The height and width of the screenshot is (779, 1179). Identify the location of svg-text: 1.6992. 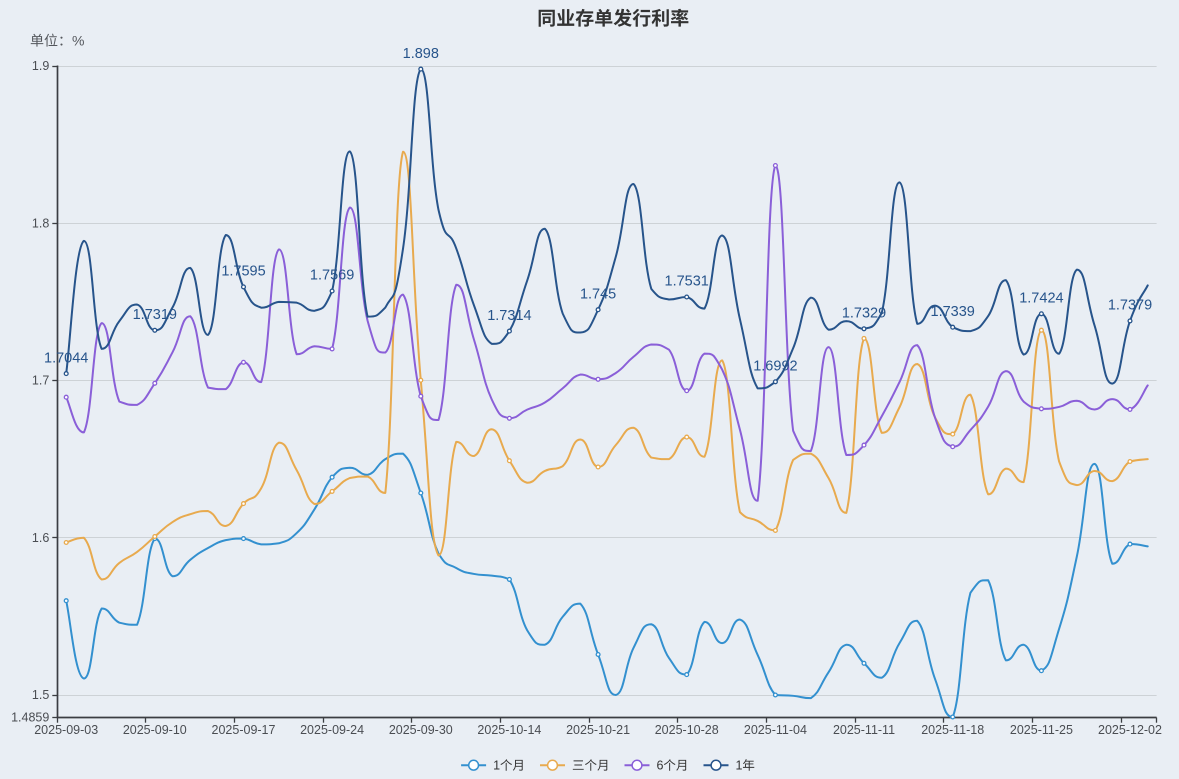
(775, 367).